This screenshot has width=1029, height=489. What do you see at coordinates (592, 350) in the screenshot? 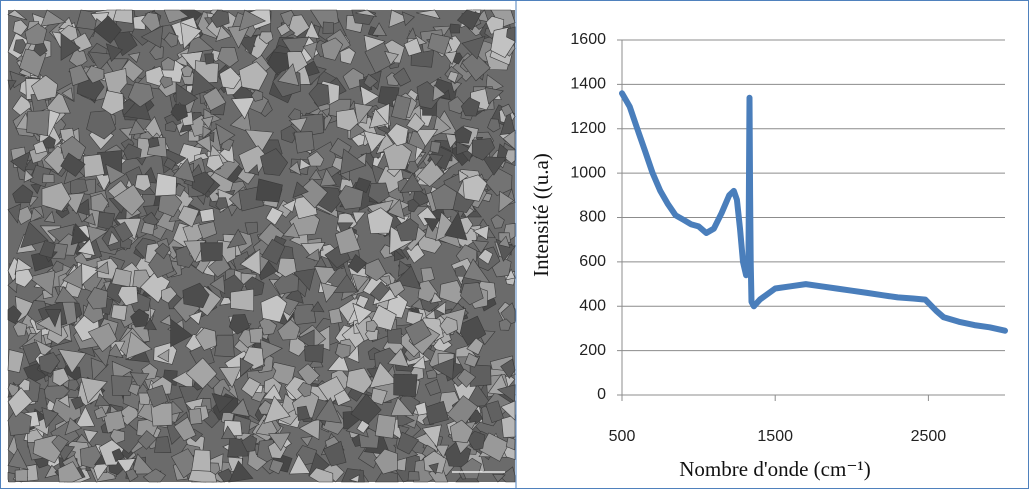
I see `y-tick-label: 200` at bounding box center [592, 350].